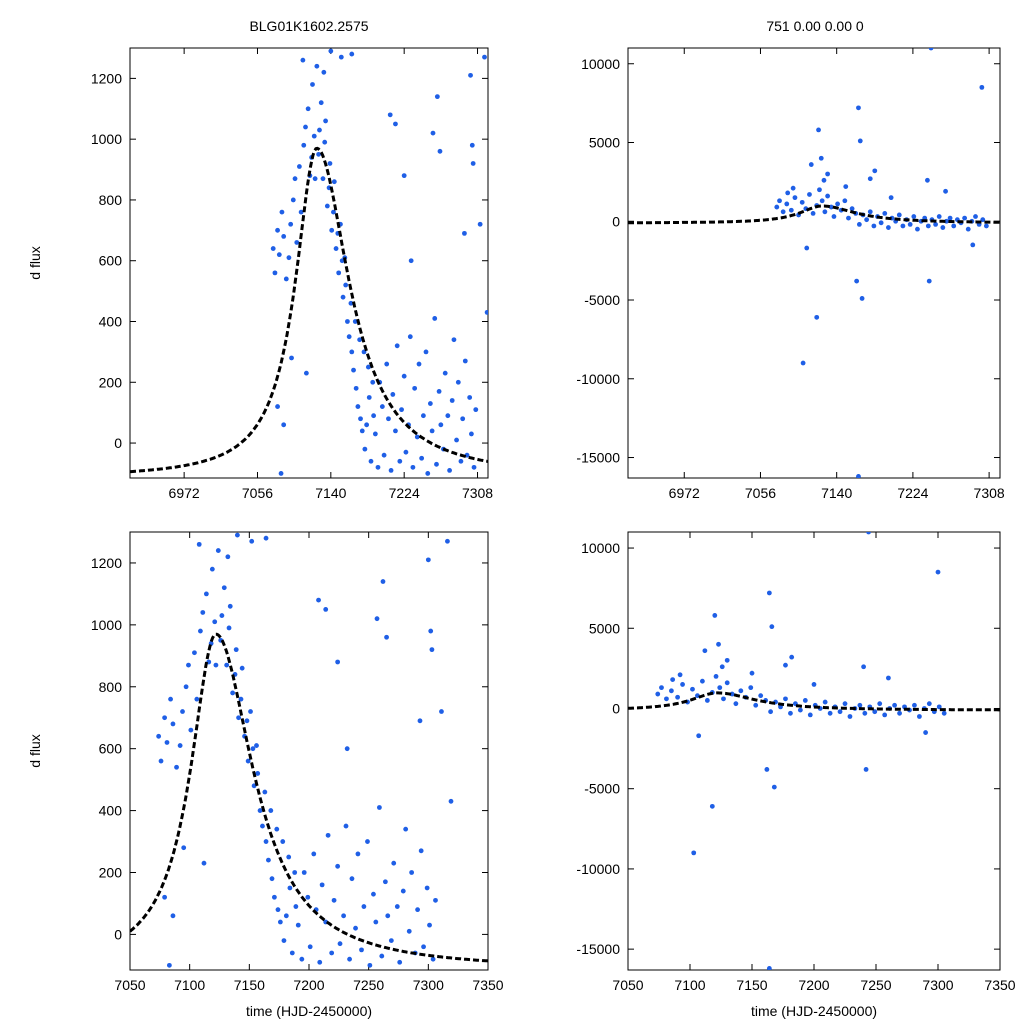 The width and height of the screenshot is (1024, 1024). What do you see at coordinates (487, 985) in the screenshot?
I see `x-tick-label: 7350` at bounding box center [487, 985].